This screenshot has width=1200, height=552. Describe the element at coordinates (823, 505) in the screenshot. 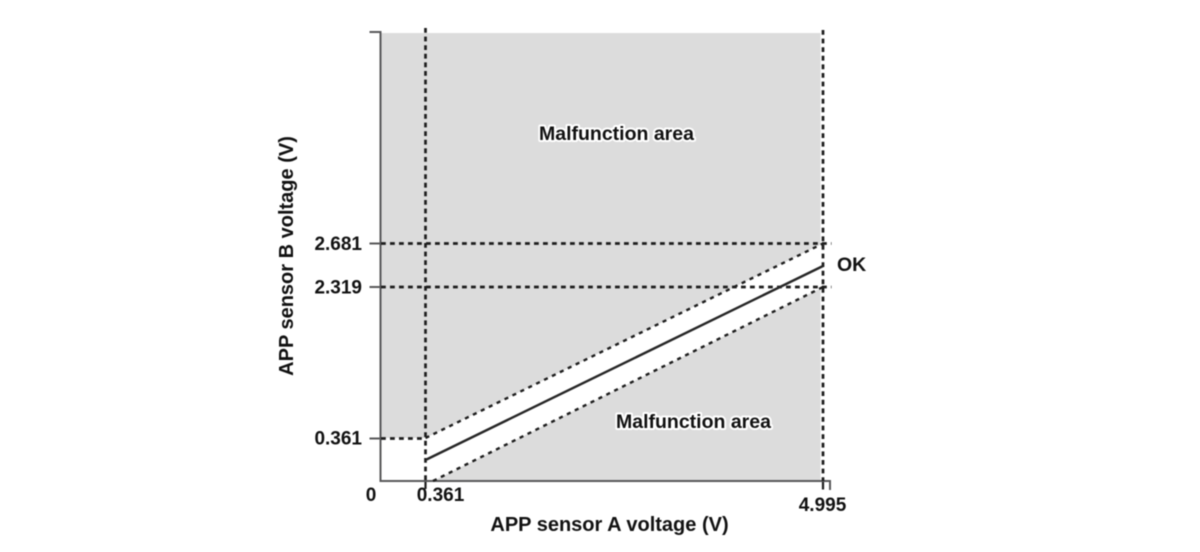

I see `svg-text: 4.995` at that location.